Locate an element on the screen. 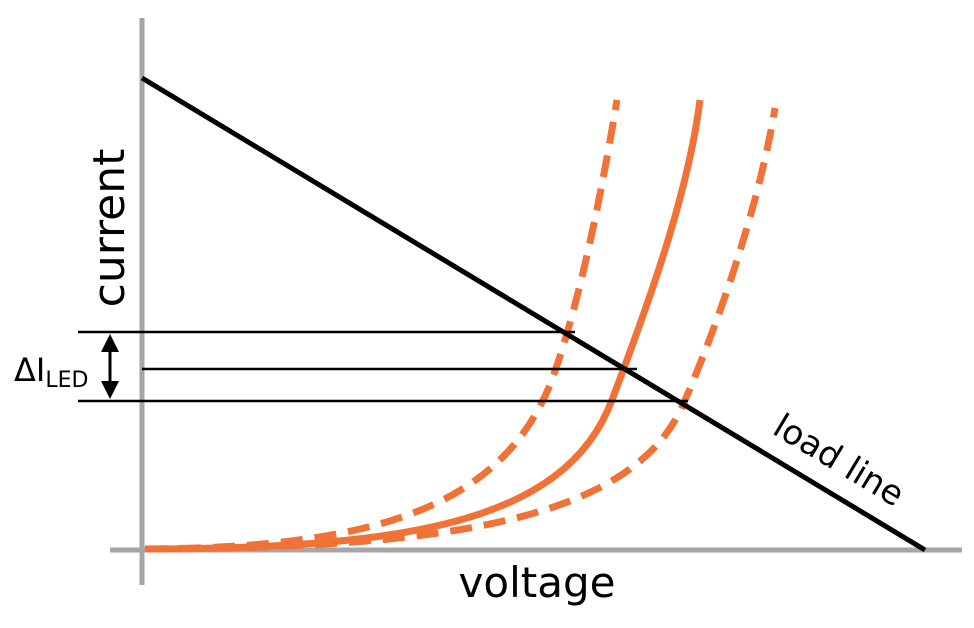  x-axis-label: voltage is located at coordinates (537, 582).